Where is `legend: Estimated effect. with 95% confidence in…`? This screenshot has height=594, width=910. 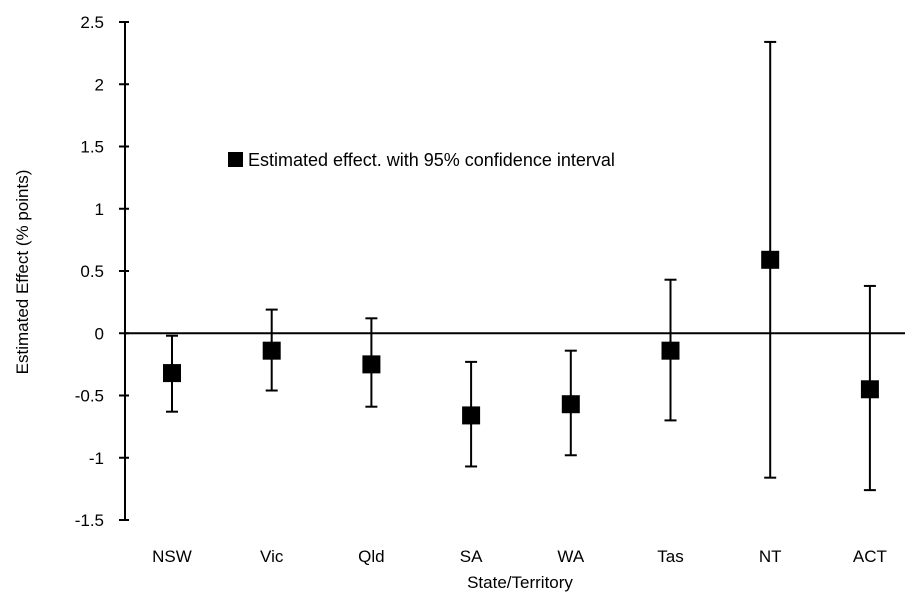 legend: Estimated effect. with 95% confidence in… is located at coordinates (421, 160).